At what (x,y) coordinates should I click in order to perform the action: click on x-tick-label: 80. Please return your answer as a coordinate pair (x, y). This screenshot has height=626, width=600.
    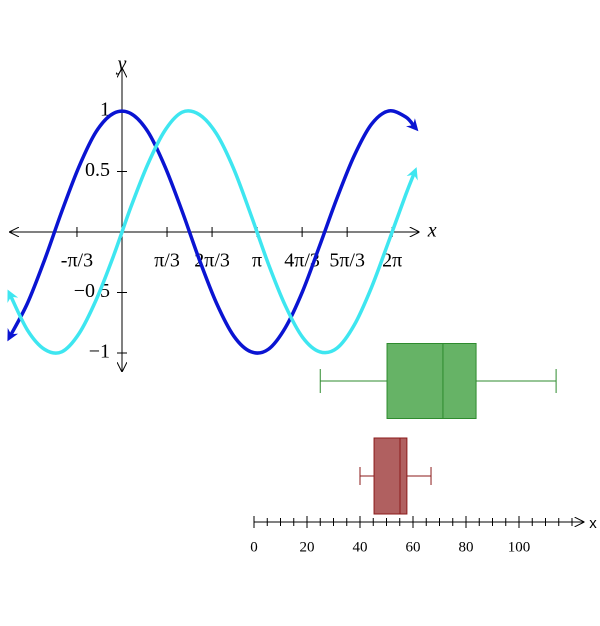
    Looking at the image, I should click on (466, 547).